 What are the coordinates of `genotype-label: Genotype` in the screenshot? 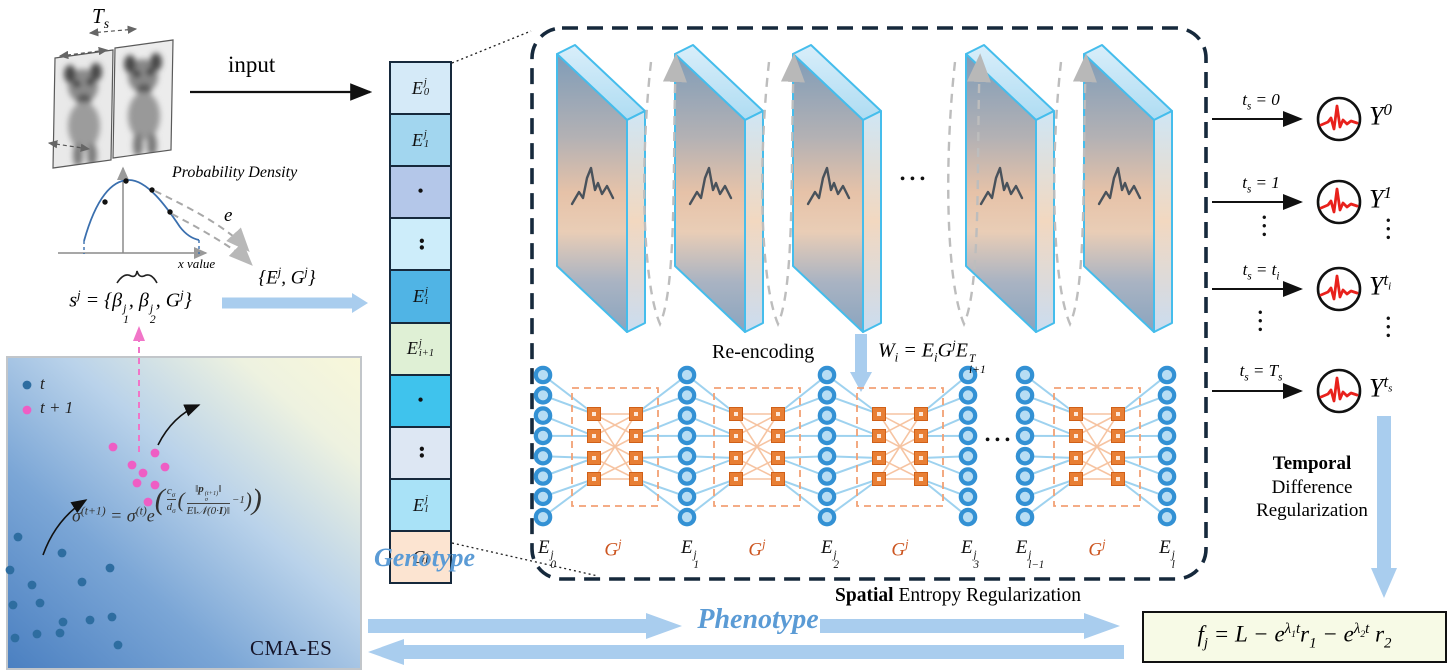 It's located at (425, 557).